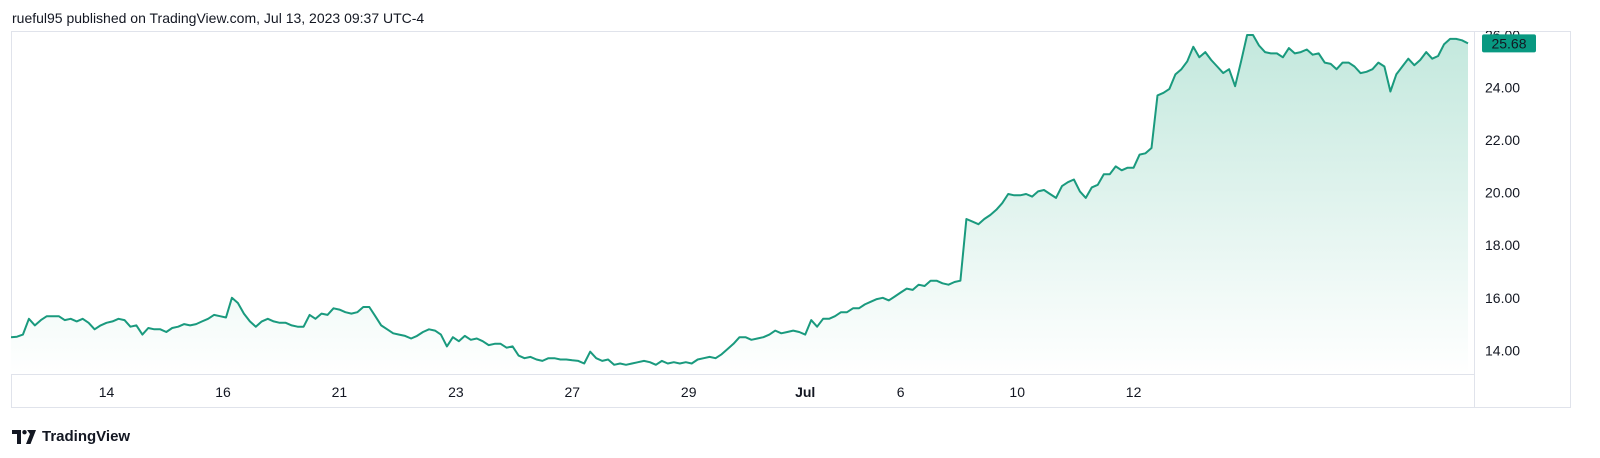  I want to click on footer-brand: TradingView, so click(71, 436).